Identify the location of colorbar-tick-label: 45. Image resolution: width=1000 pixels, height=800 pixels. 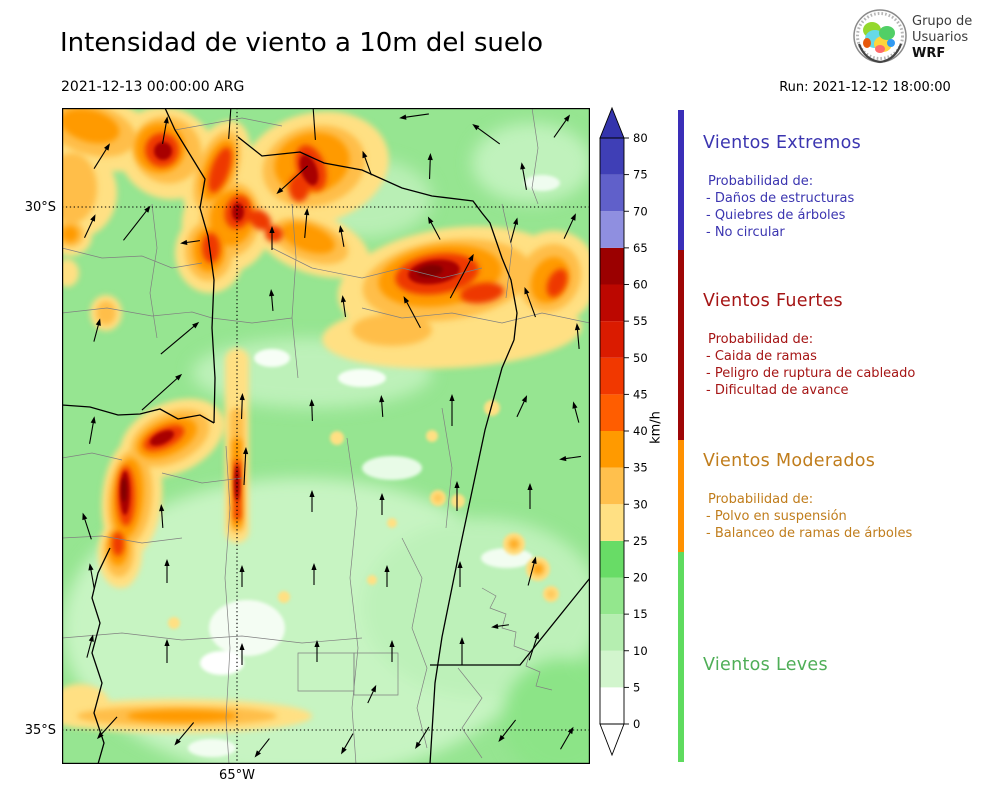
(640, 394).